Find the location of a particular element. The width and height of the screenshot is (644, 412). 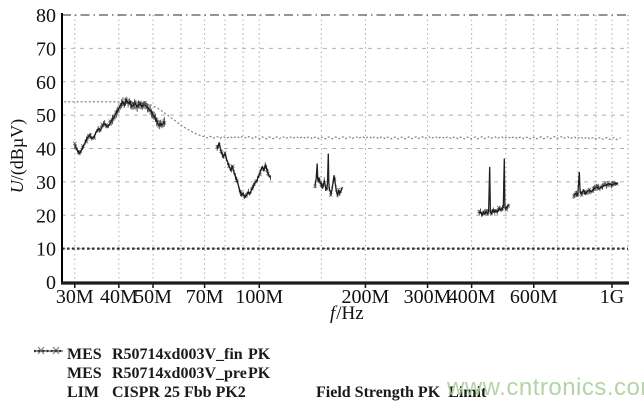

x-tick-label: 200M is located at coordinates (366, 297).